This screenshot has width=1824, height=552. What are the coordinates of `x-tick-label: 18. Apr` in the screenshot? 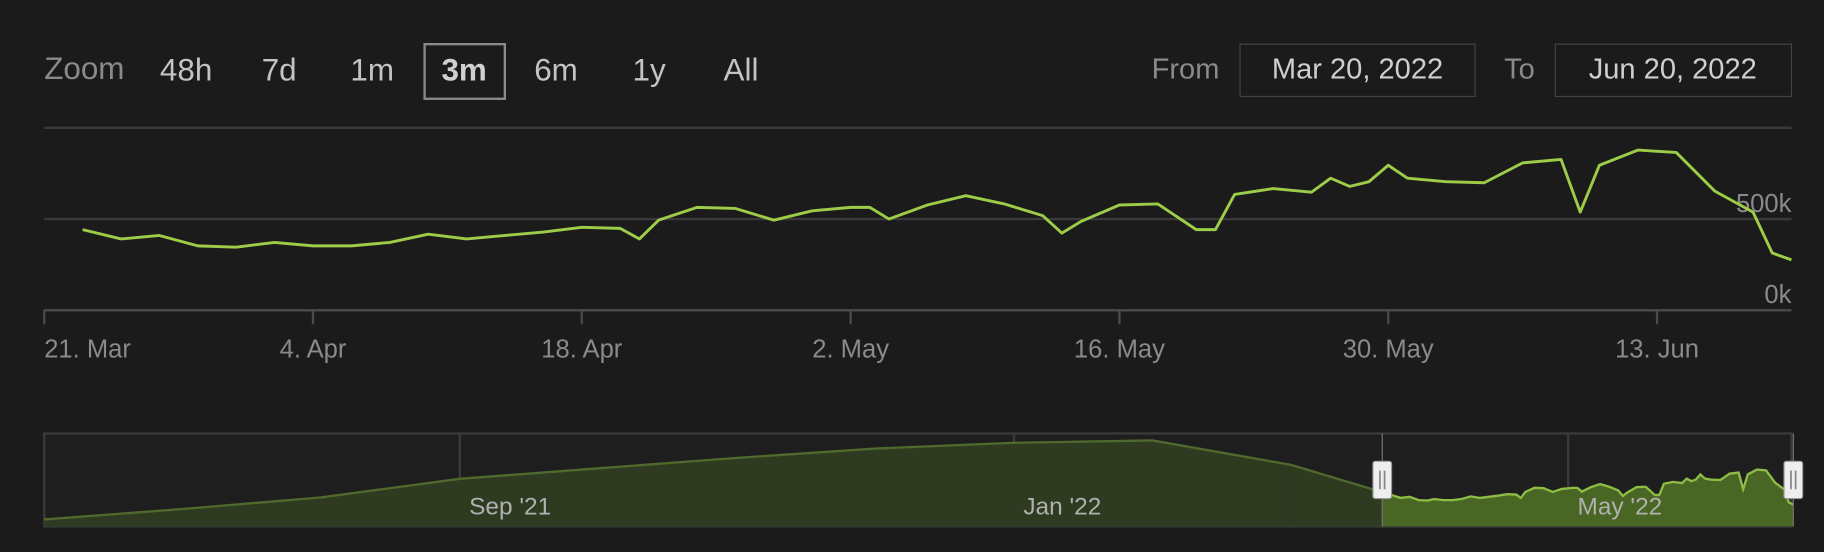 It's located at (582, 350).